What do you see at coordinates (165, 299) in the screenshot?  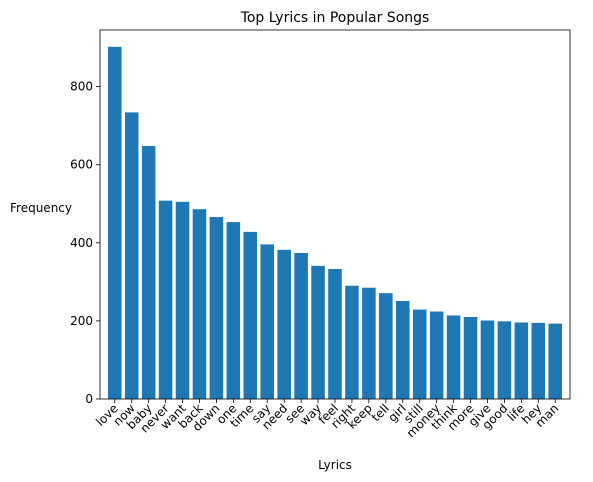 I see `bar-never` at bounding box center [165, 299].